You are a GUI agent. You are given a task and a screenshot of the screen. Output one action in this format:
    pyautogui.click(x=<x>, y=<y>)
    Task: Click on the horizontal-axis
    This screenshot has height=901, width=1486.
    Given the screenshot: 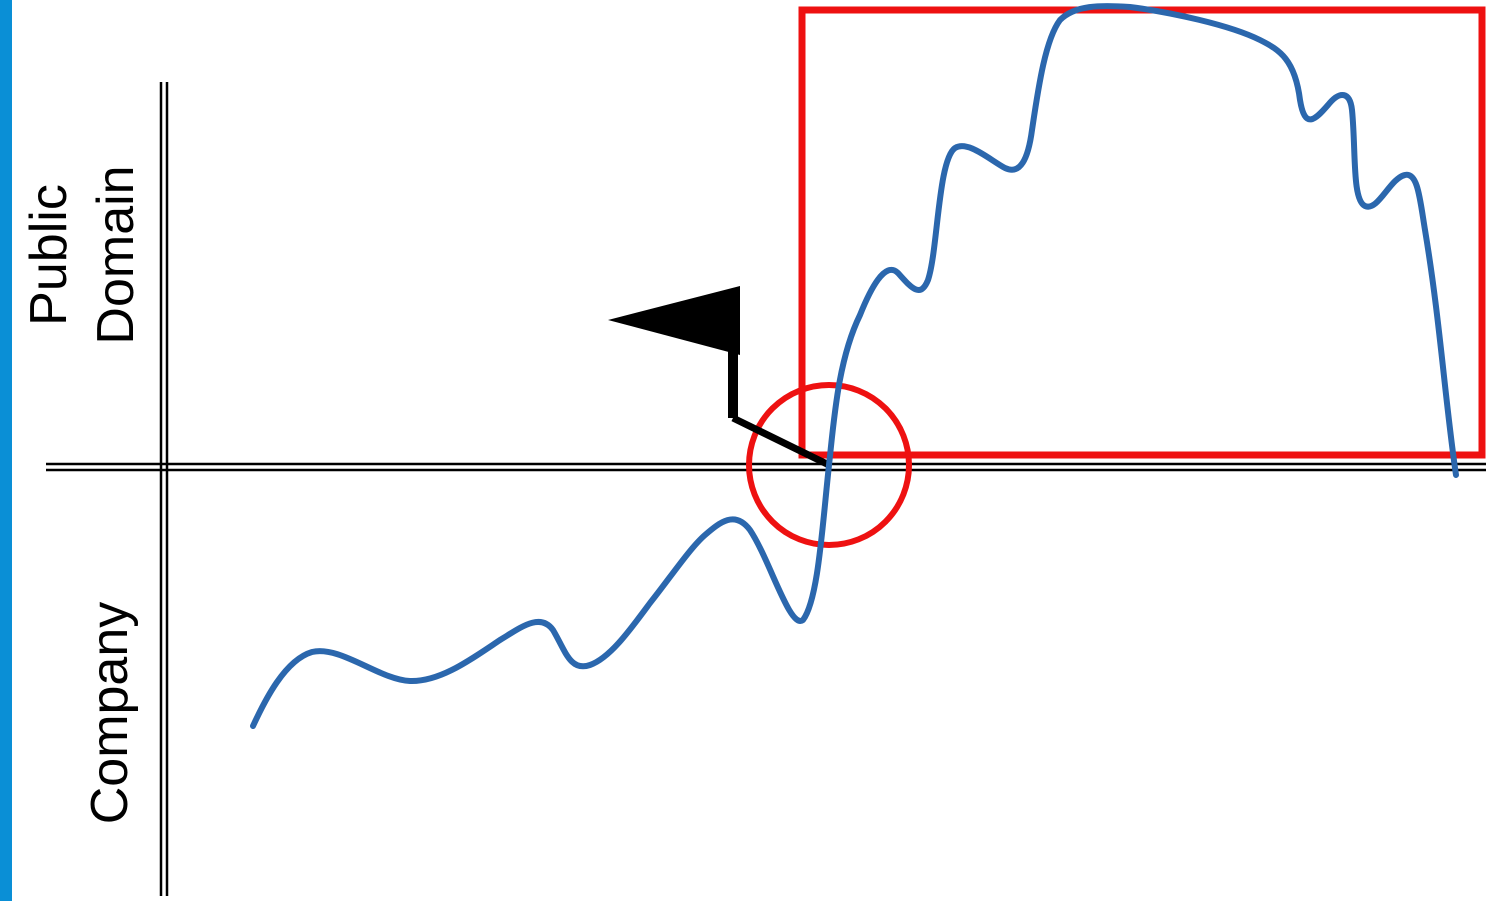 What is the action you would take?
    pyautogui.click(x=766, y=467)
    